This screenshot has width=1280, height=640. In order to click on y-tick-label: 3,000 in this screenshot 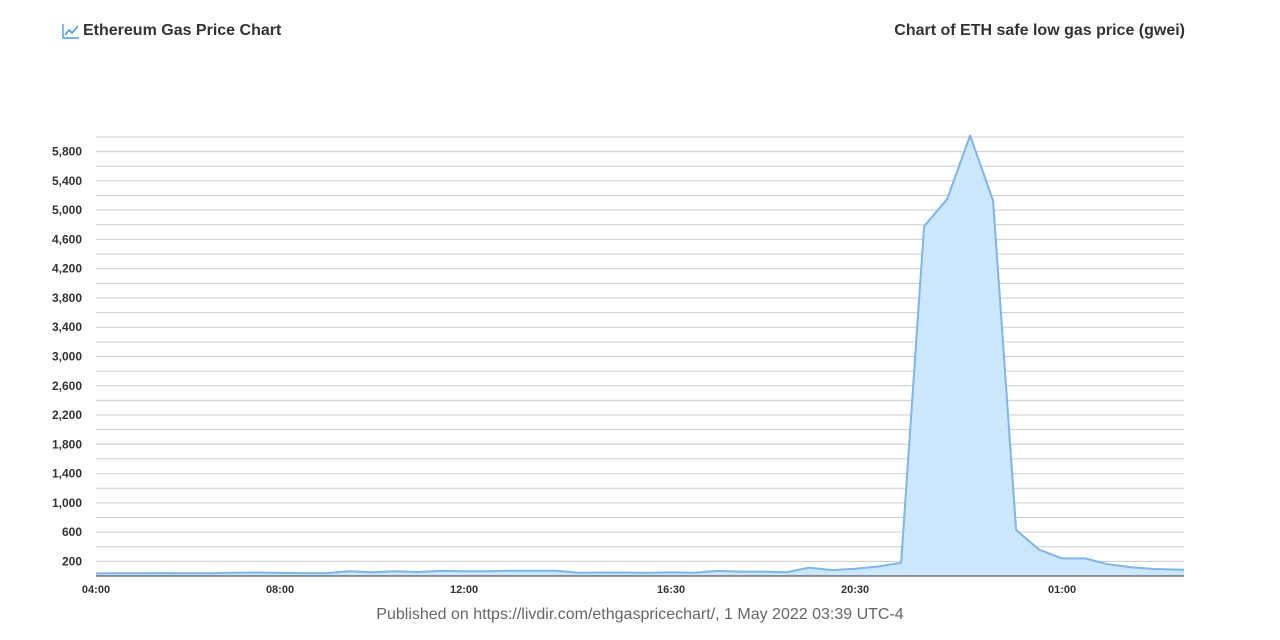, I will do `click(67, 357)`.